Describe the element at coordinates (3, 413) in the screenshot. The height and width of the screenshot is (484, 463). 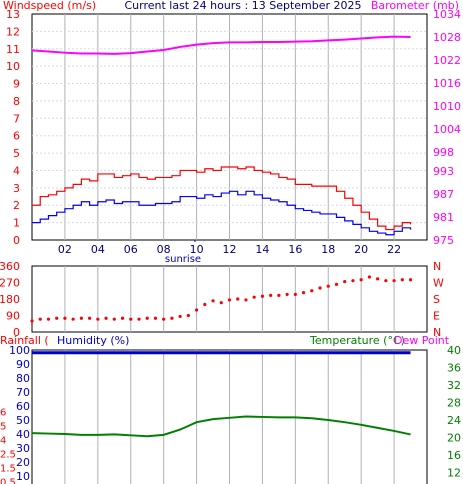
I see `rainfall-y-tick-label: 6` at that location.